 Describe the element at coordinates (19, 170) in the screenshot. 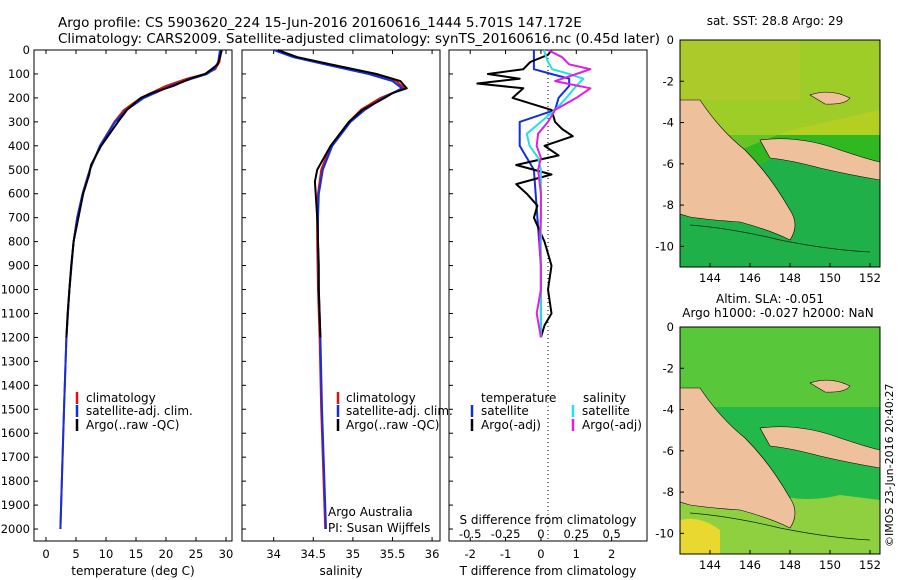

I see `depth-tick-label: 500` at that location.